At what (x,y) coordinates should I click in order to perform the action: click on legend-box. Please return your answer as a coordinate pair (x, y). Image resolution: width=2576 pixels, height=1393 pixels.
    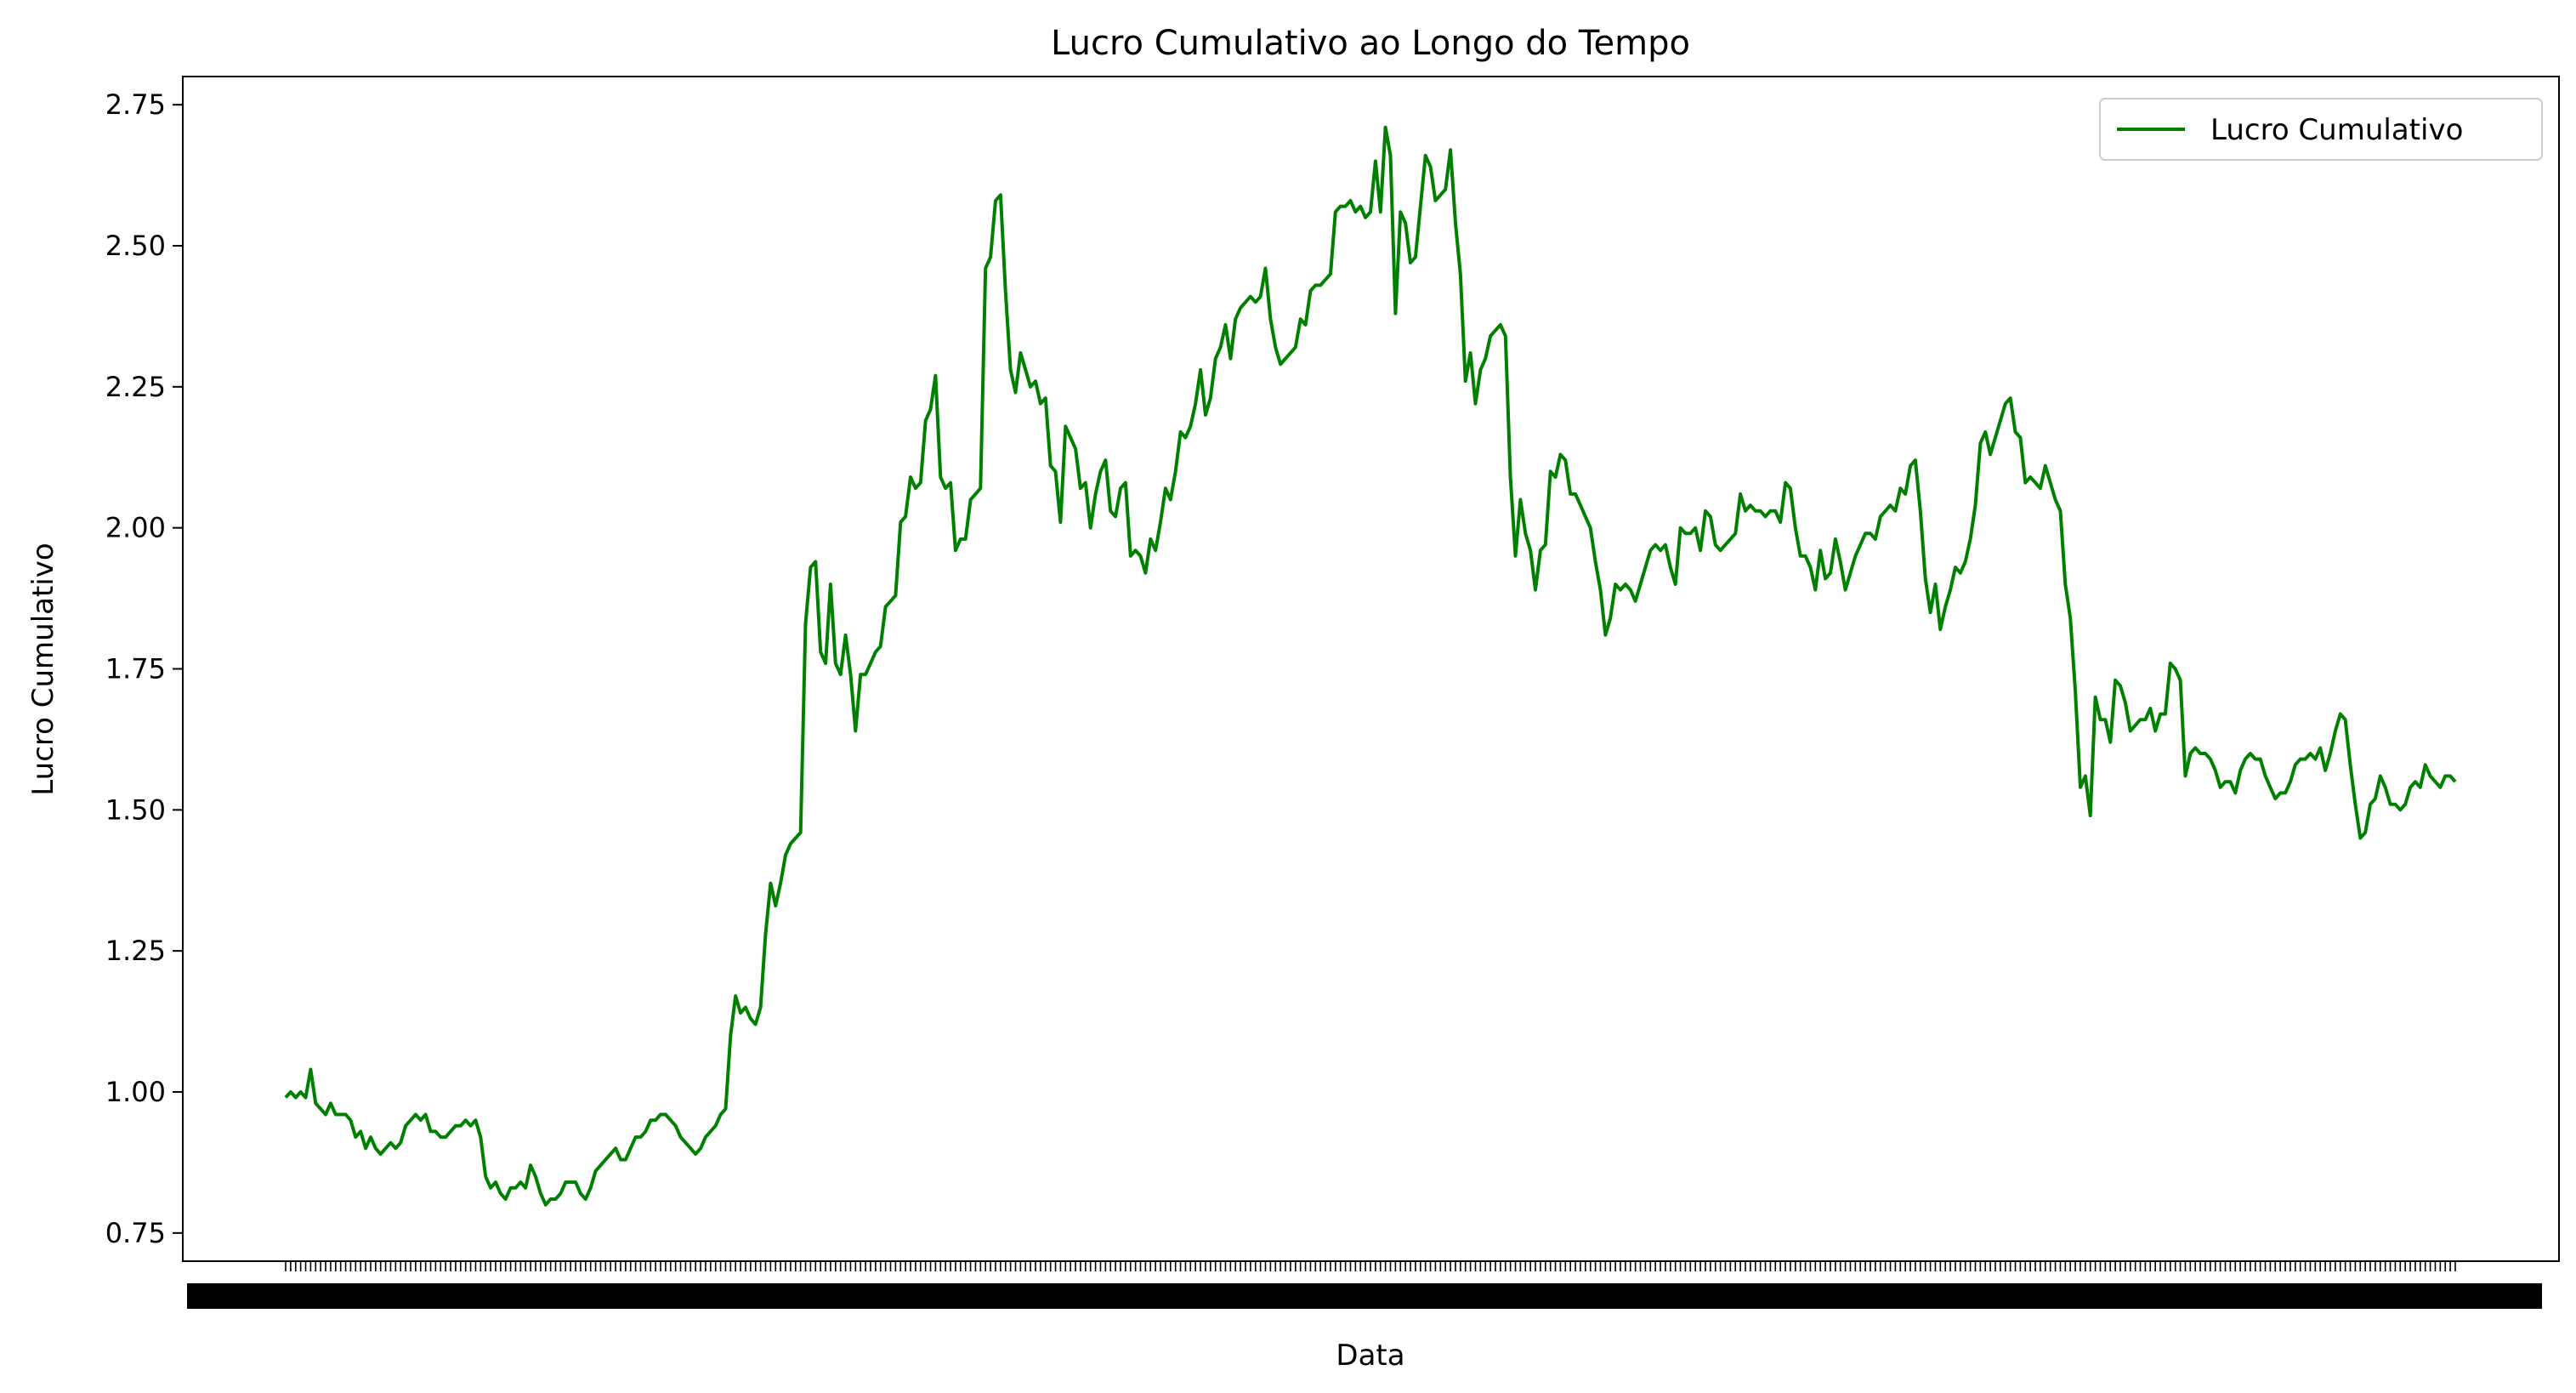
    Looking at the image, I should click on (2321, 129).